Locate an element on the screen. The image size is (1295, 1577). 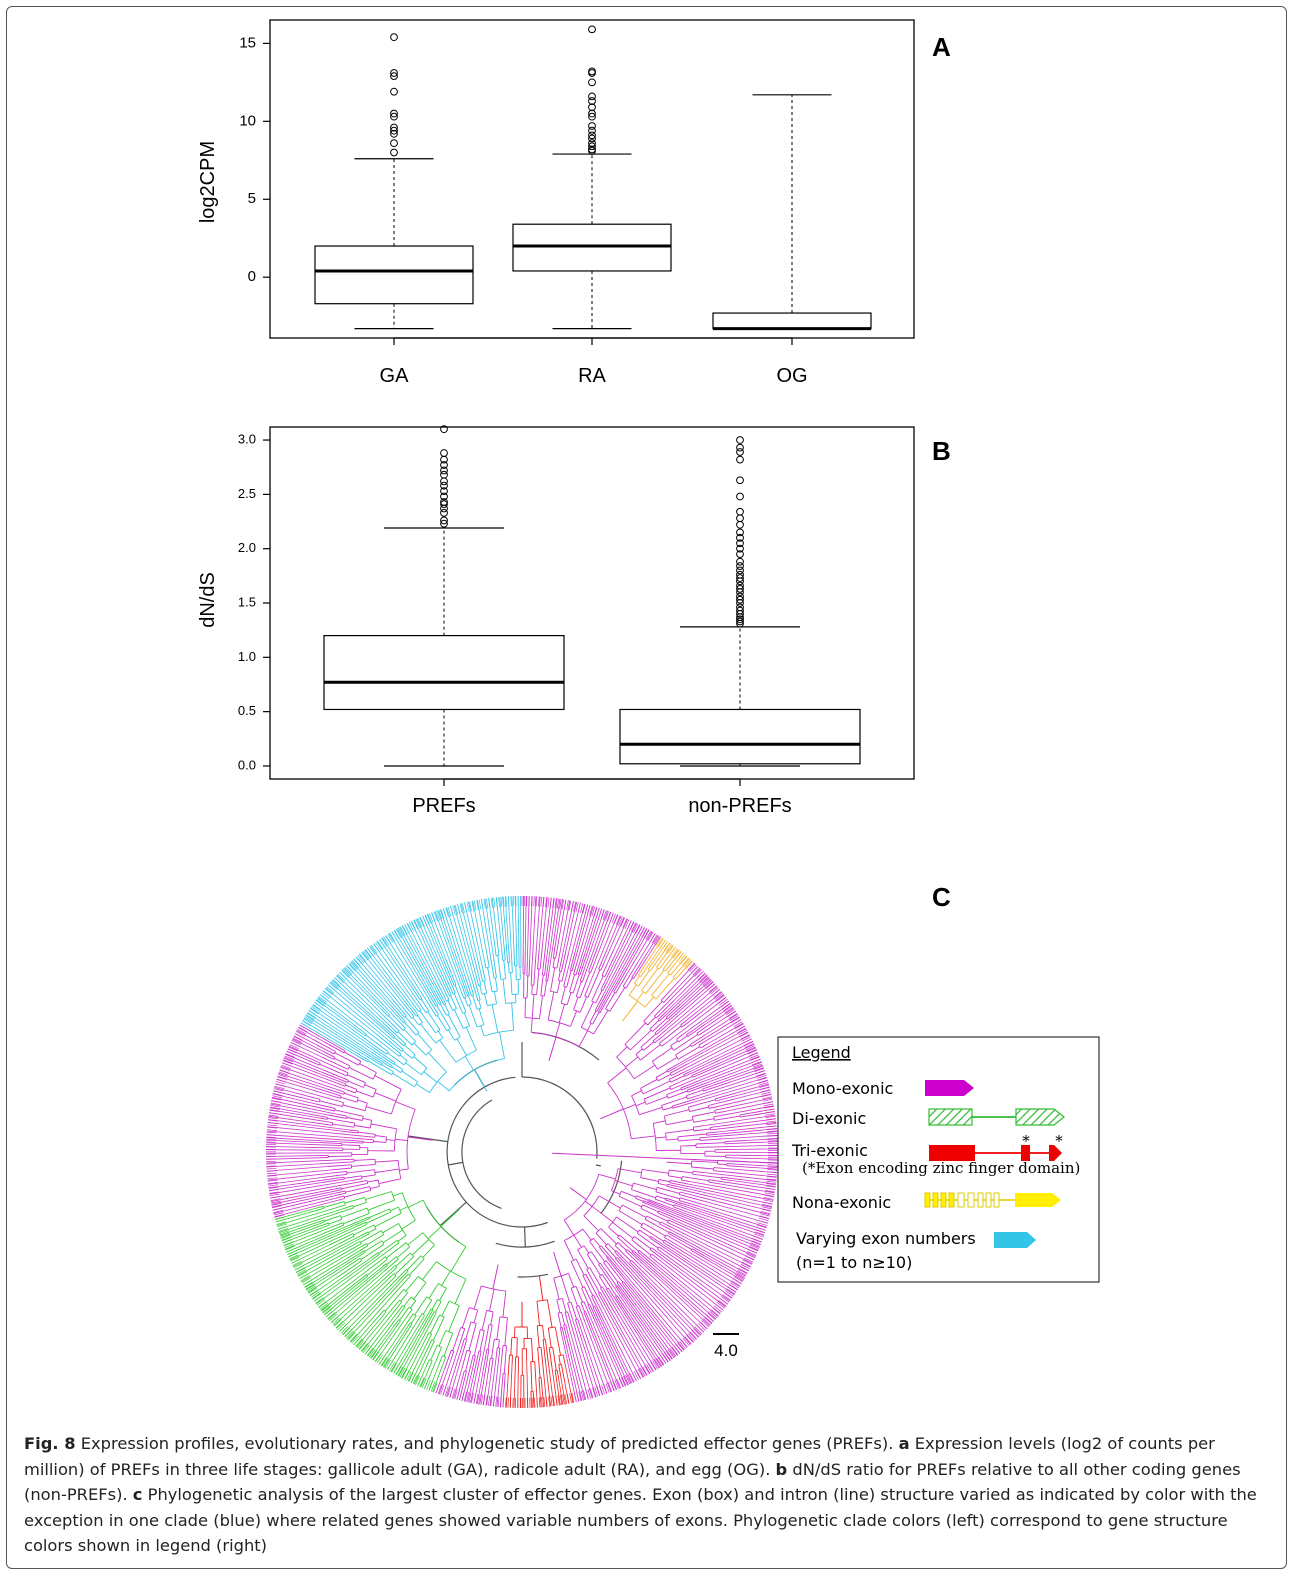
panel-c-label: C is located at coordinates (941, 897).